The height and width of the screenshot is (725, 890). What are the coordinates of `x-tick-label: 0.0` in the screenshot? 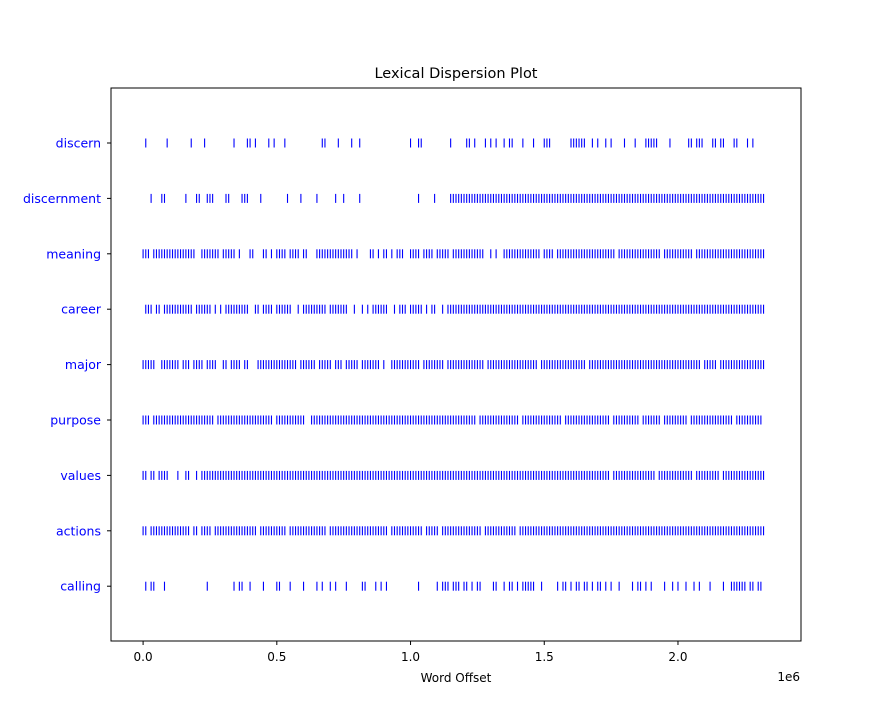 It's located at (143, 657).